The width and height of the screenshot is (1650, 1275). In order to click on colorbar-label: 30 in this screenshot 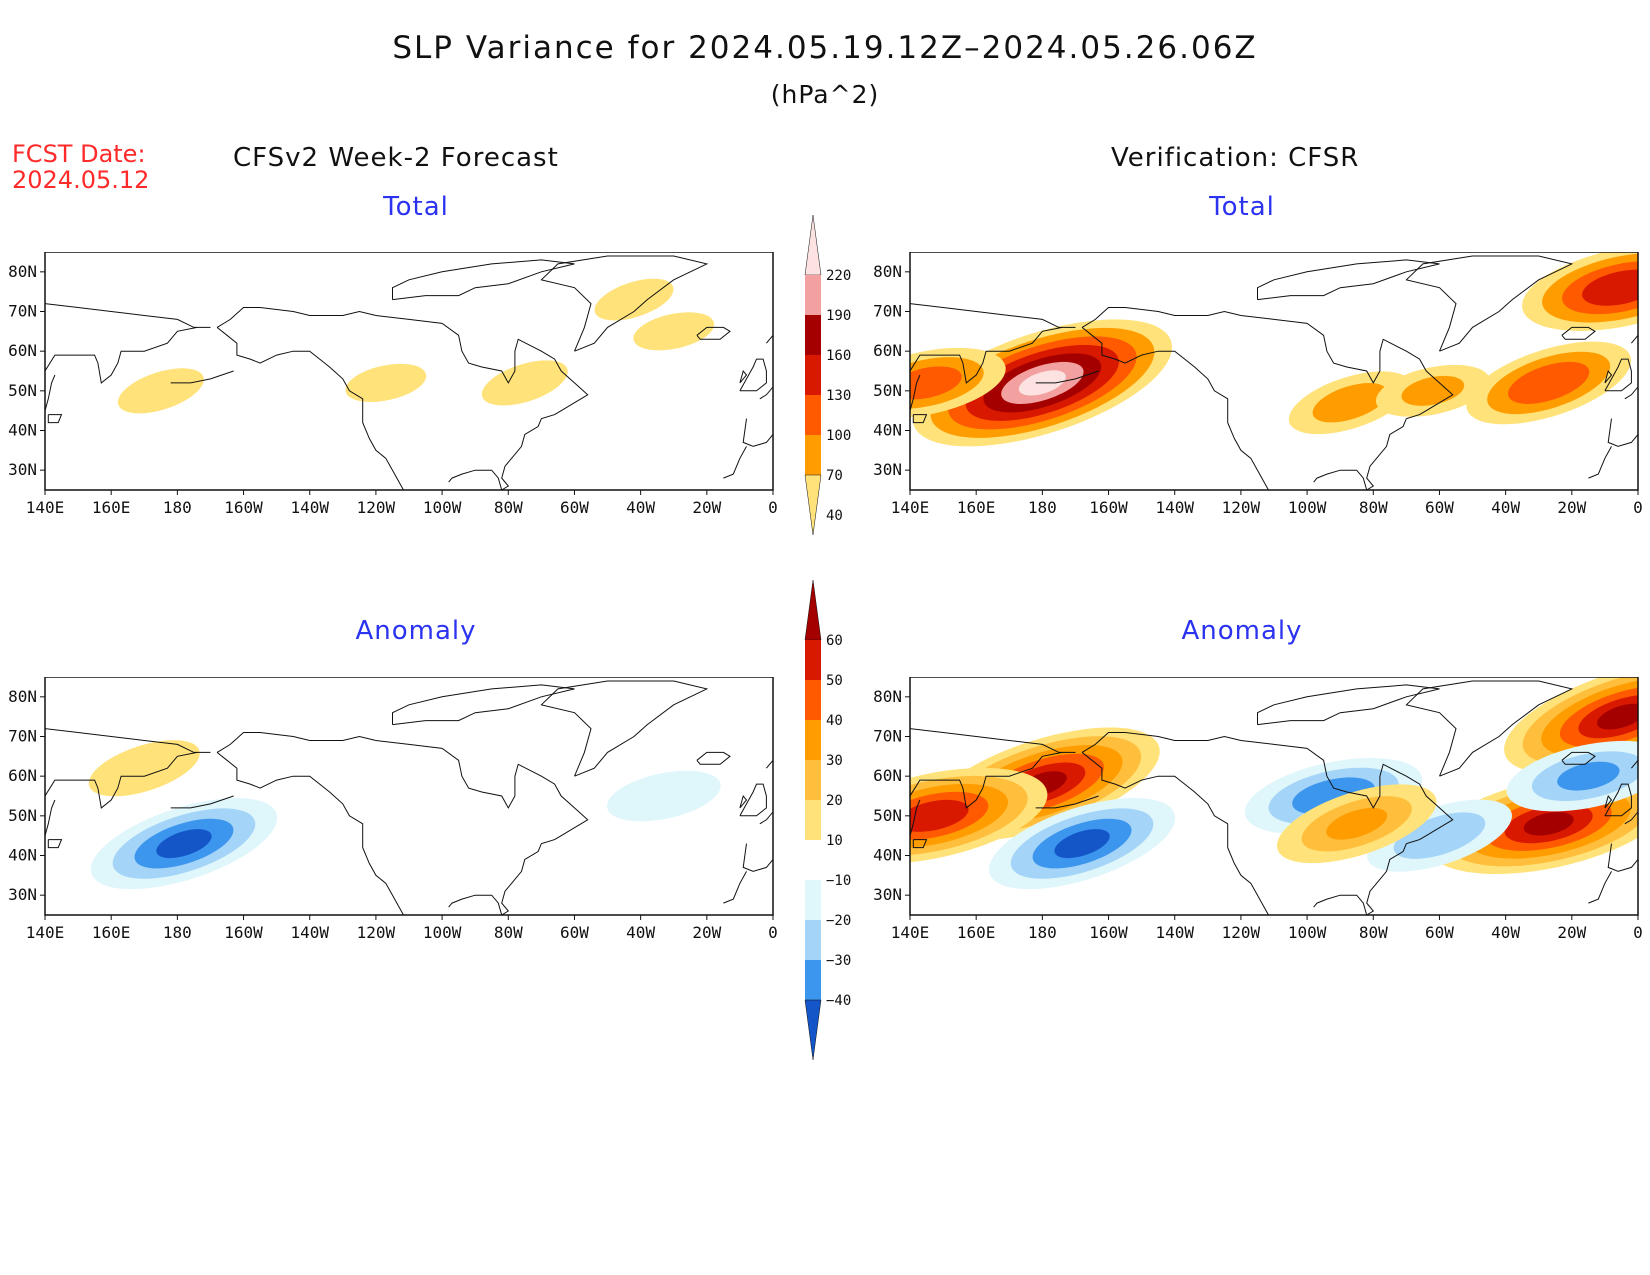, I will do `click(834, 761)`.